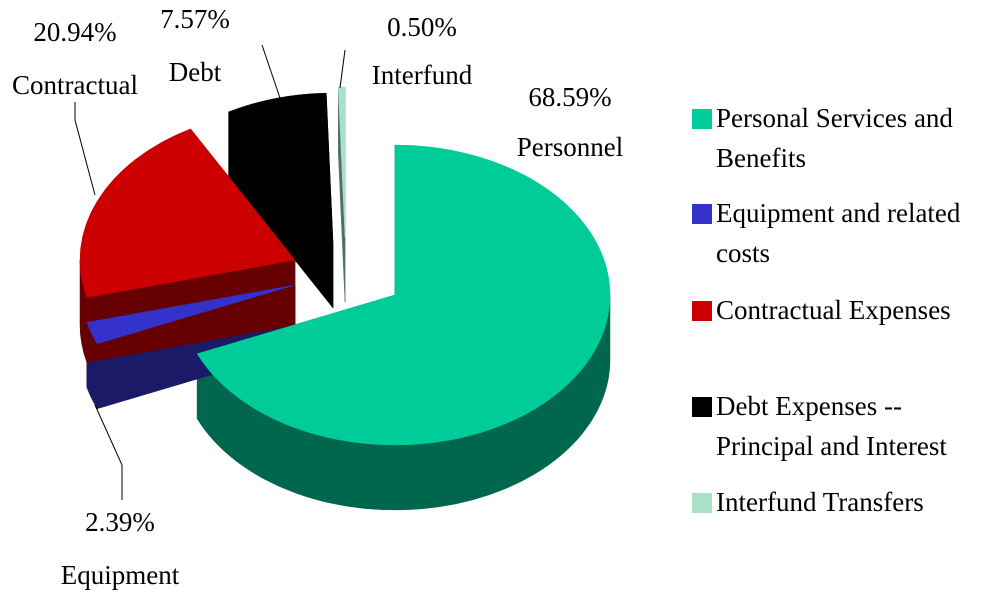 The height and width of the screenshot is (598, 987). I want to click on legend-label: Interfund Transfers, so click(820, 502).